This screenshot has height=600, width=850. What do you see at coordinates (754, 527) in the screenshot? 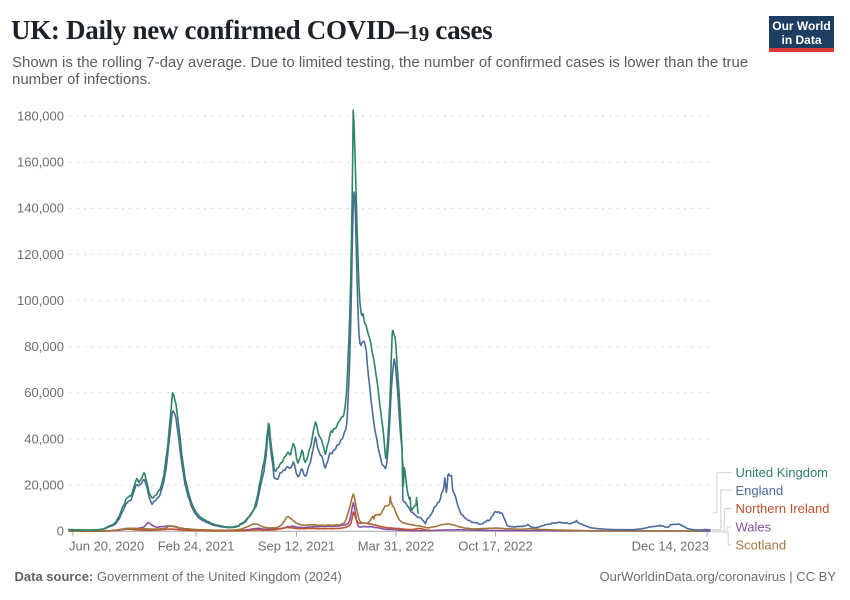
I see `svg-text: Wales` at bounding box center [754, 527].